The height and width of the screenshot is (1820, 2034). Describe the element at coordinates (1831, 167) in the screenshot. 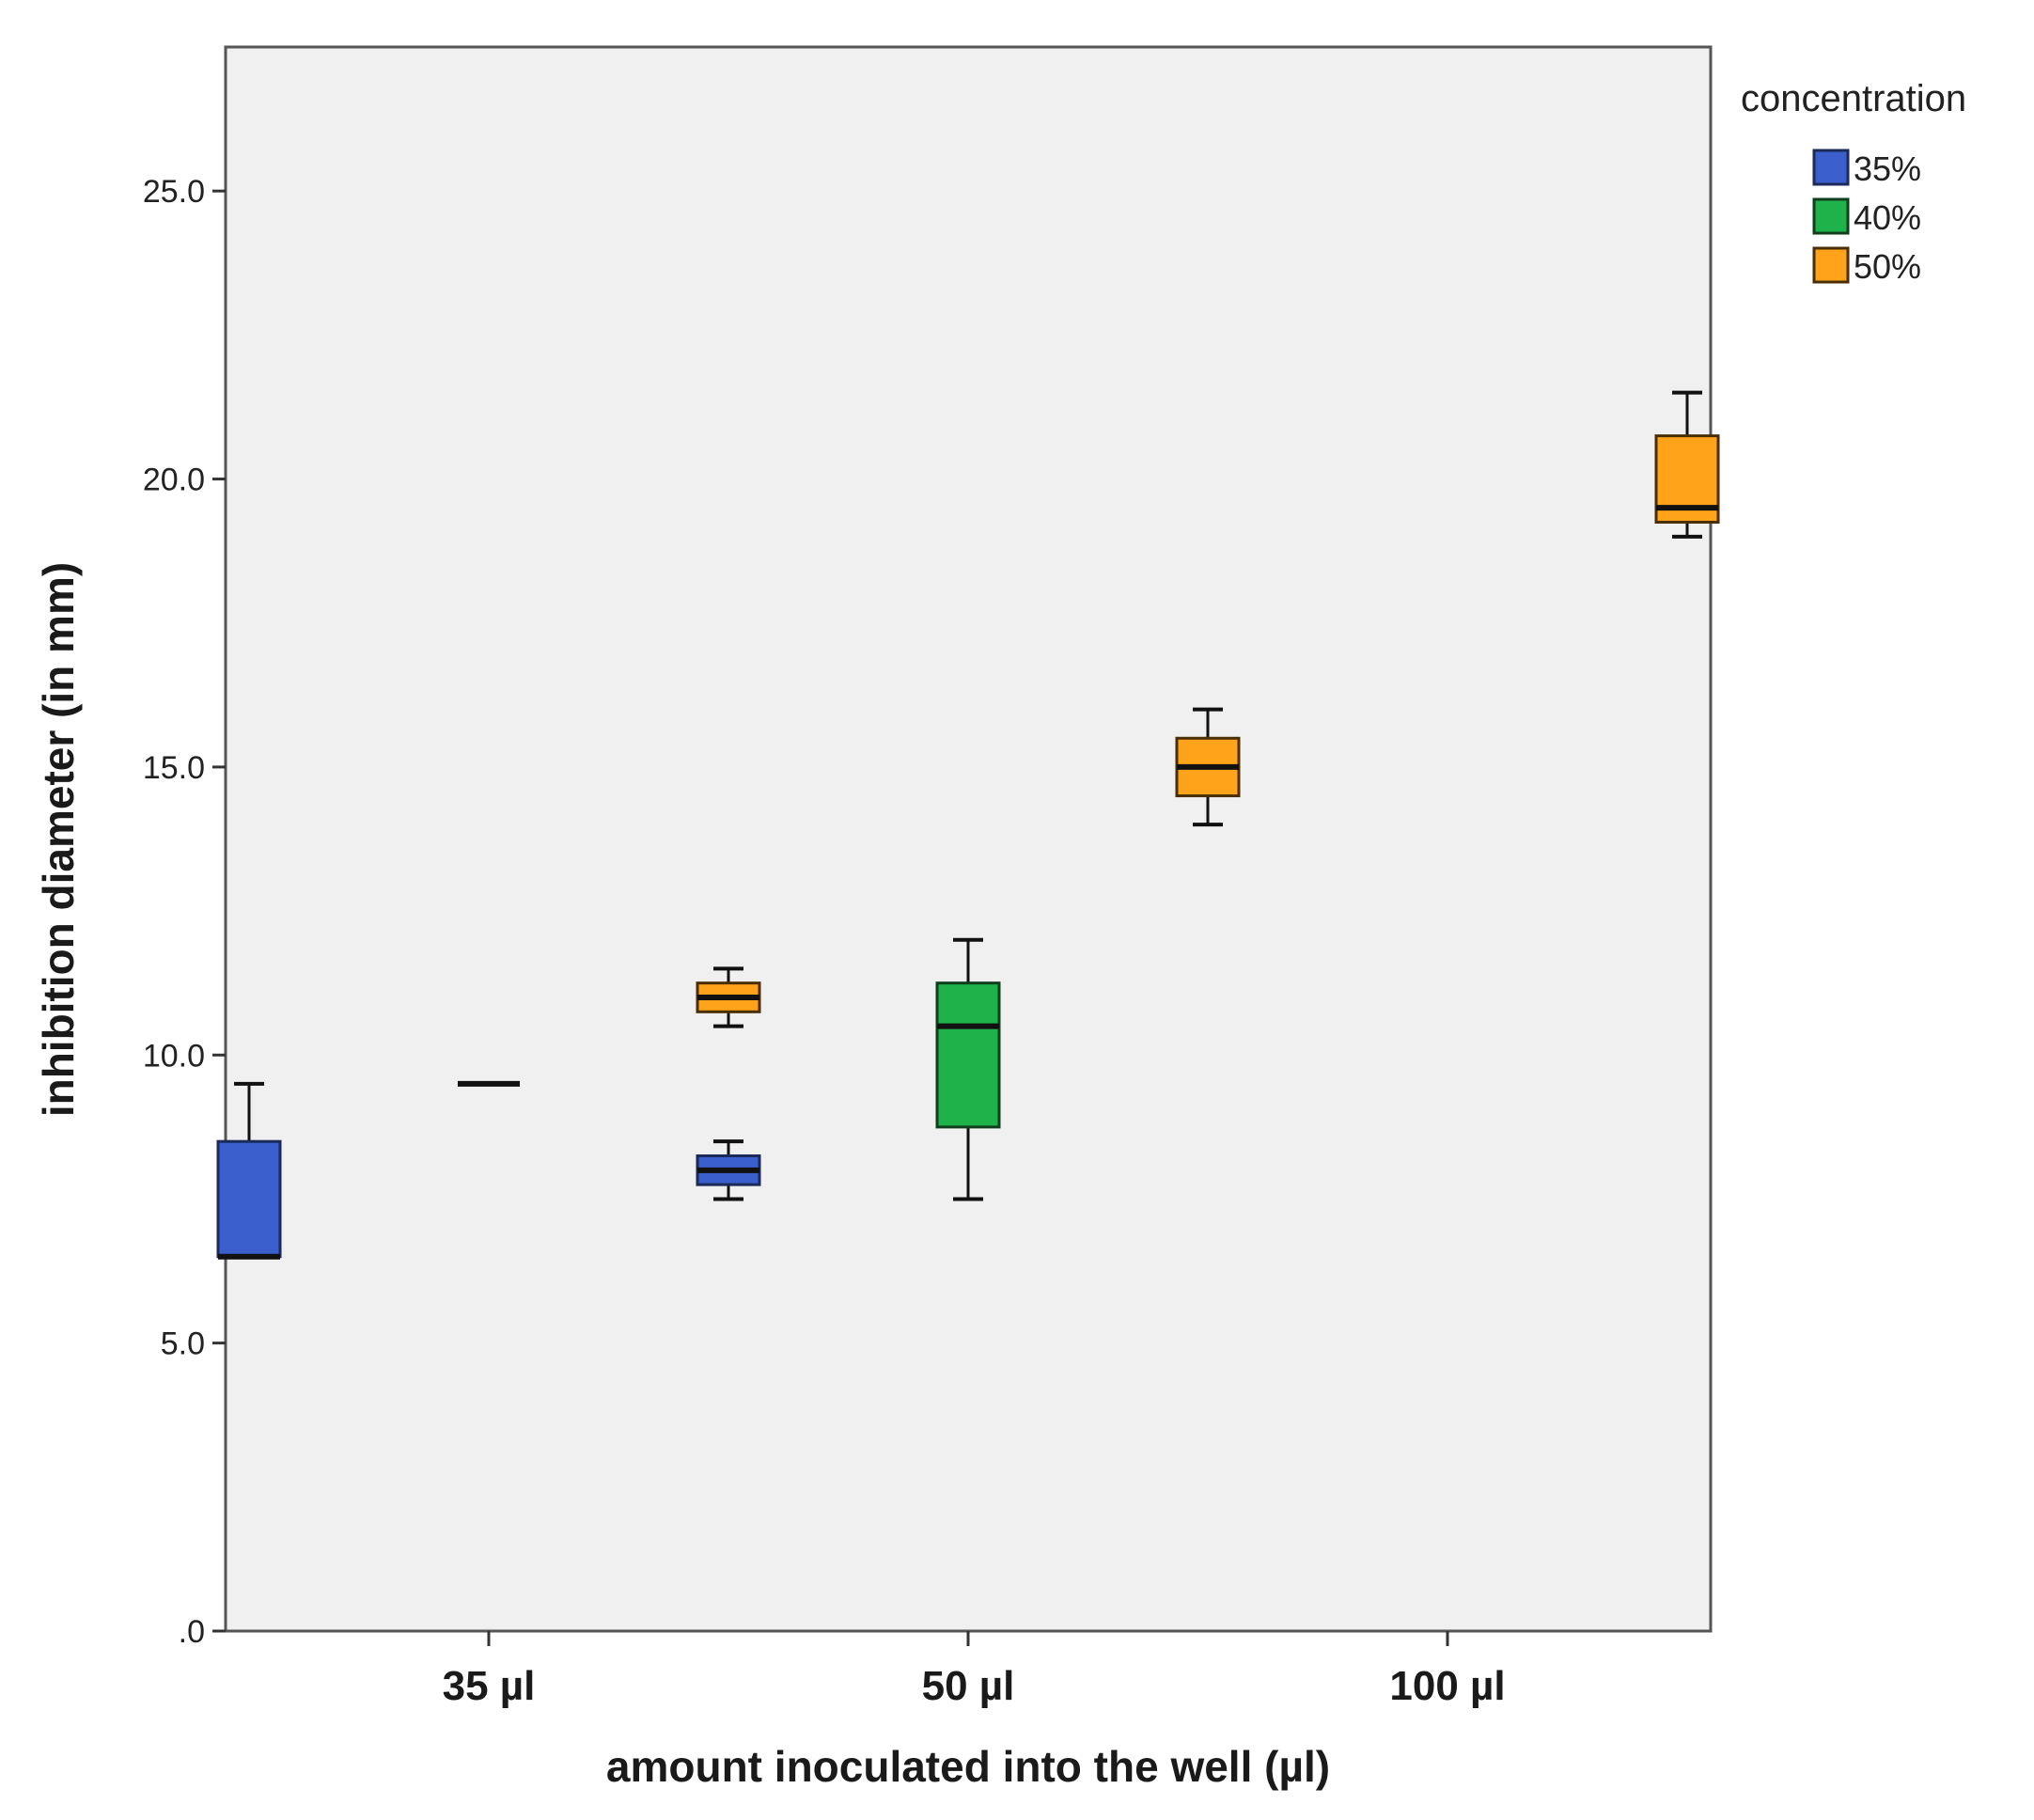

I see `legend-swatch-35pct` at that location.